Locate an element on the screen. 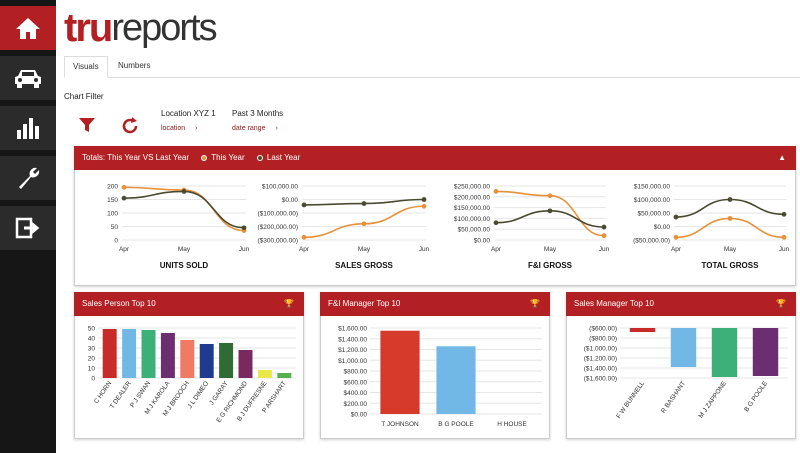  refresh-icon is located at coordinates (130, 126).